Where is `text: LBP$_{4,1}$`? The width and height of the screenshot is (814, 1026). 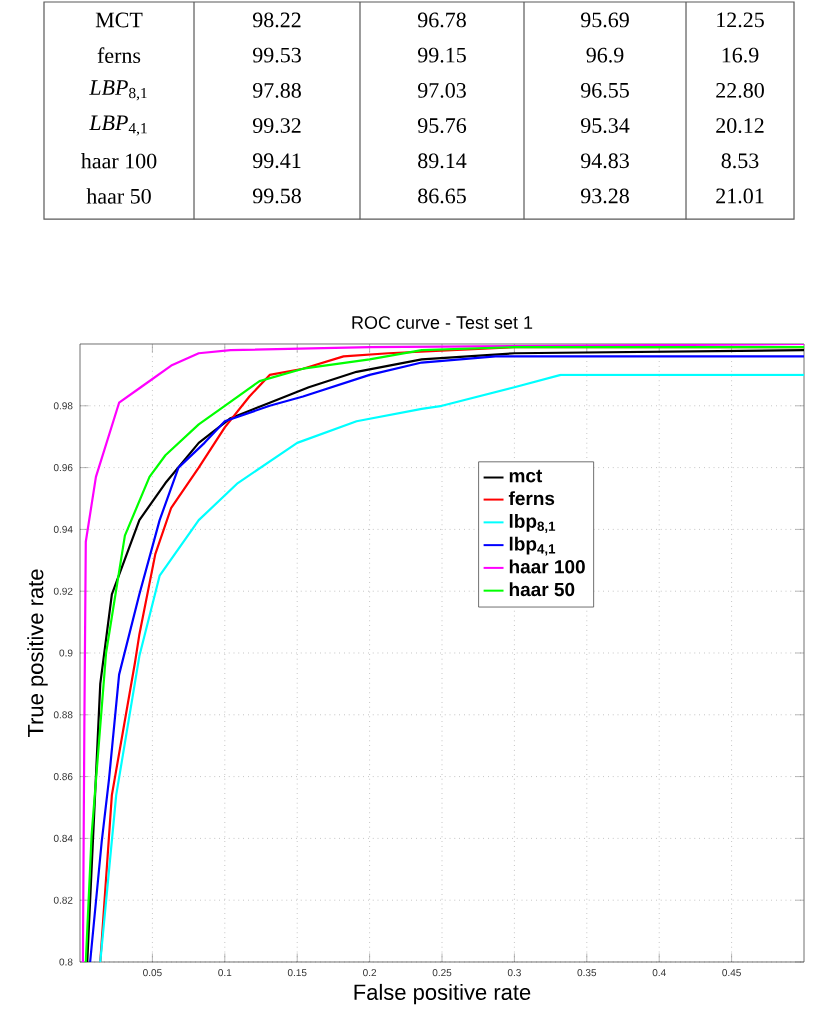 text: LBP$_{4,1}$ is located at coordinates (118, 125).